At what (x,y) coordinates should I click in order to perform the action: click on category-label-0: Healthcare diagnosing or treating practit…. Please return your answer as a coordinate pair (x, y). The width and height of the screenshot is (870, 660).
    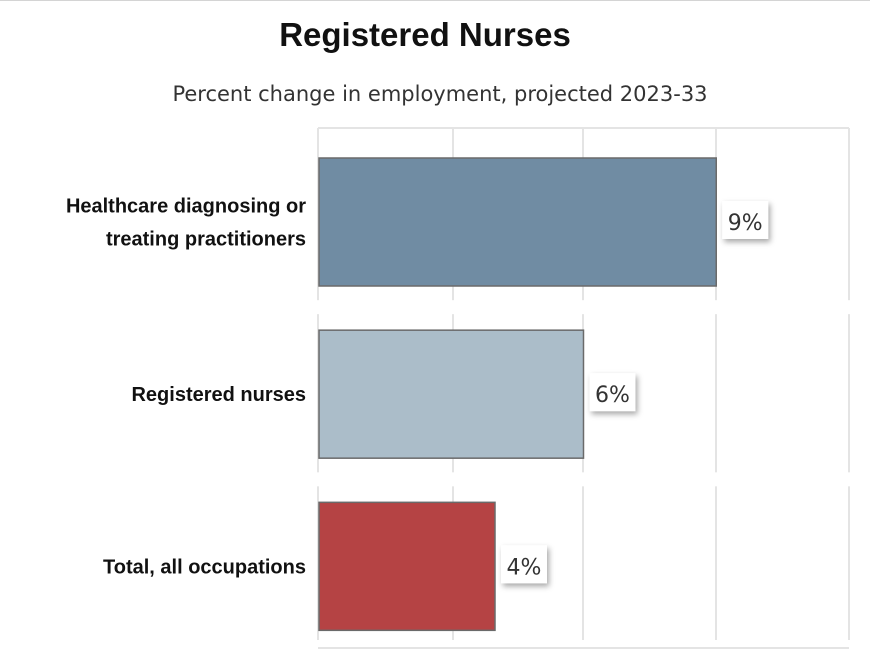
    Looking at the image, I should click on (186, 223).